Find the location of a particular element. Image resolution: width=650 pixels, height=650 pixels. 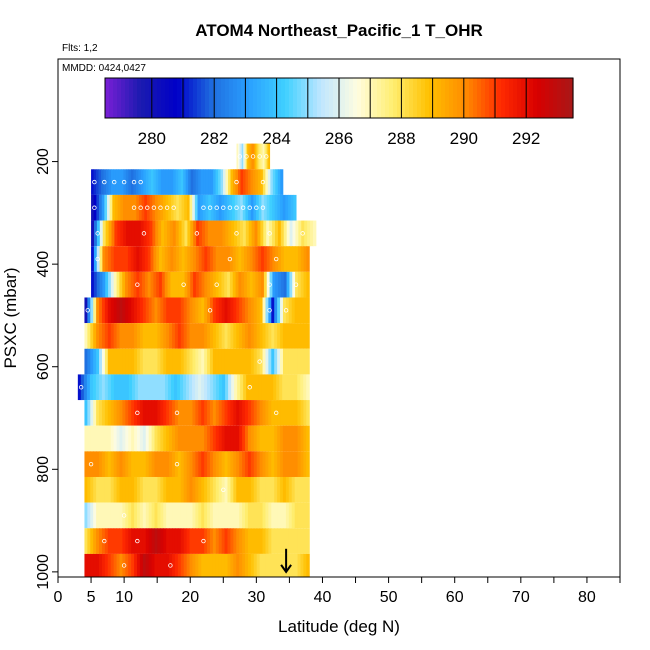

colorbar-tick-label: 286 is located at coordinates (339, 138).